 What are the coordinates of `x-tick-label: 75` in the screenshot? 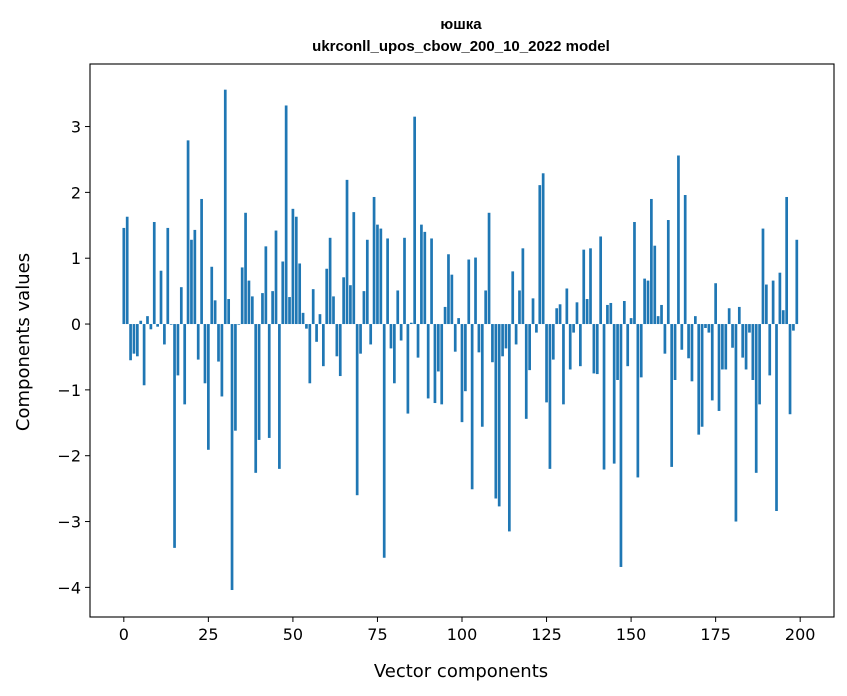 It's located at (377, 634).